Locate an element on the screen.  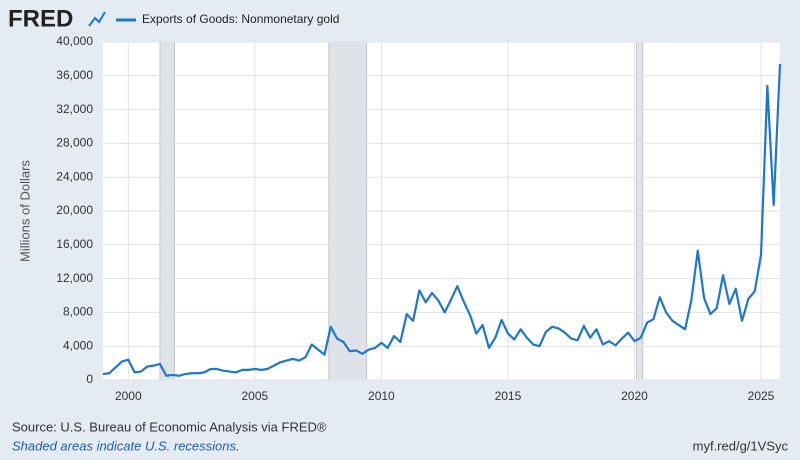
y-tick-label: 36,000 is located at coordinates (74, 75).